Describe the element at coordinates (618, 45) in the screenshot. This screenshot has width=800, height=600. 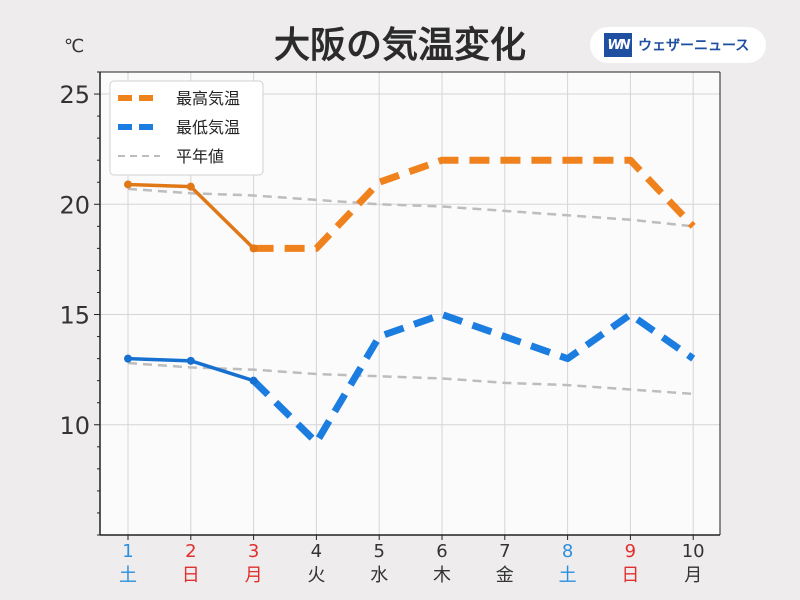
I see `brand-logo-icon: WN` at that location.